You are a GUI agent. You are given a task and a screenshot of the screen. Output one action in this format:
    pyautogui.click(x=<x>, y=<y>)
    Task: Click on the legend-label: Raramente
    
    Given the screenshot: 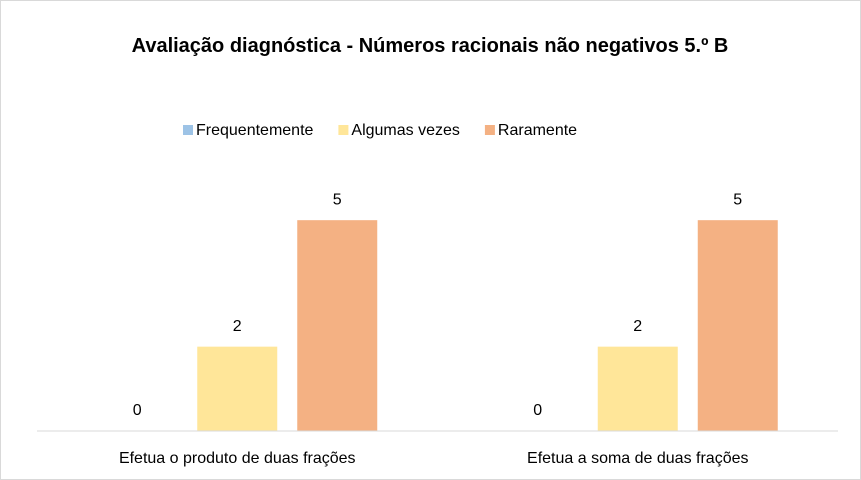 What is the action you would take?
    pyautogui.click(x=537, y=130)
    